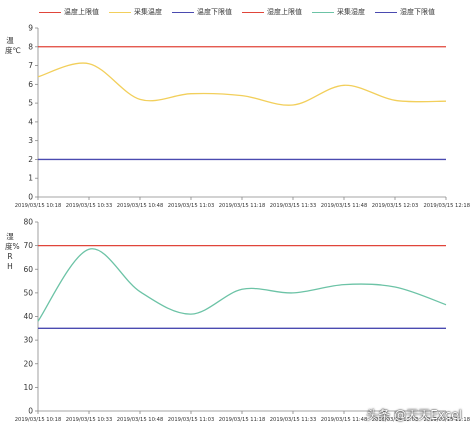 The height and width of the screenshot is (427, 474). What do you see at coordinates (30, 121) in the screenshot?
I see `y-tick-label: 4` at bounding box center [30, 121].